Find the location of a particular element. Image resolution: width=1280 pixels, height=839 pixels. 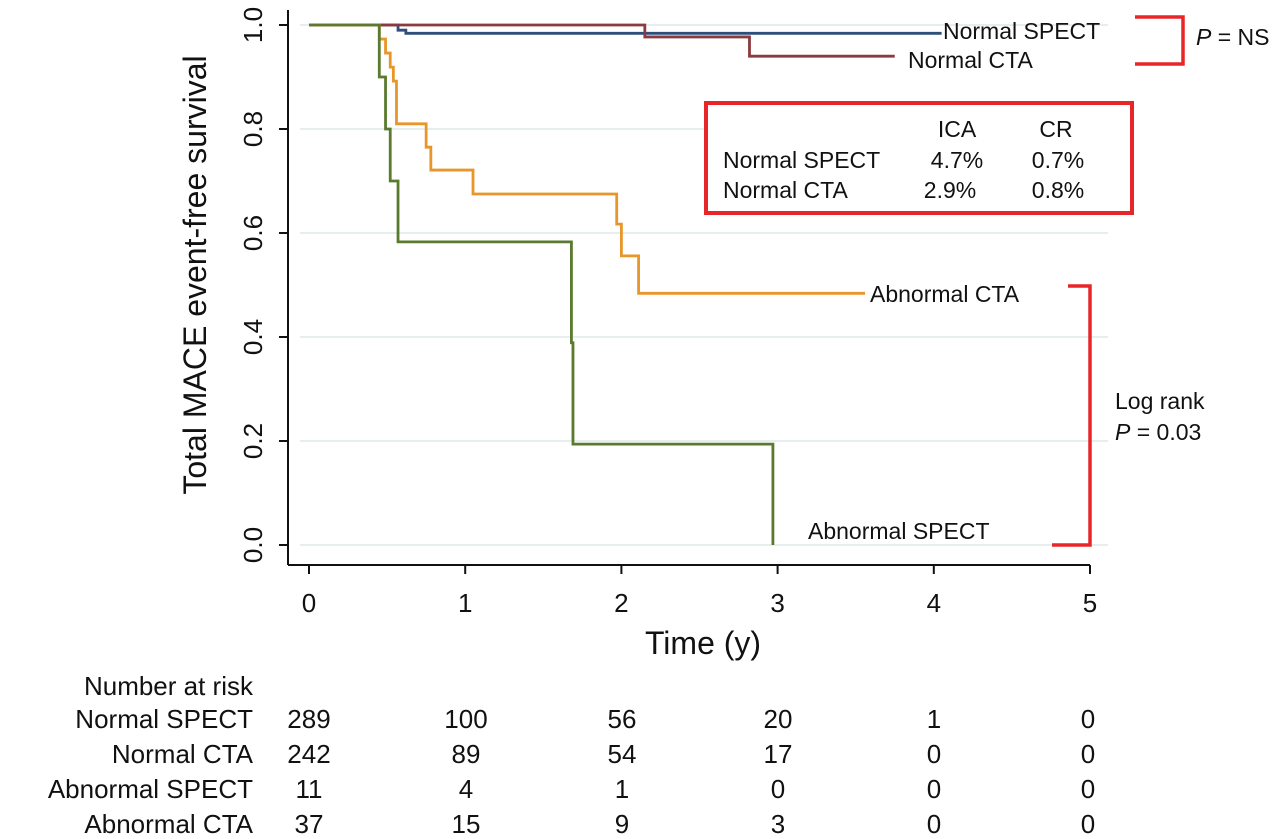

logrank-bracket is located at coordinates (1072, 415).